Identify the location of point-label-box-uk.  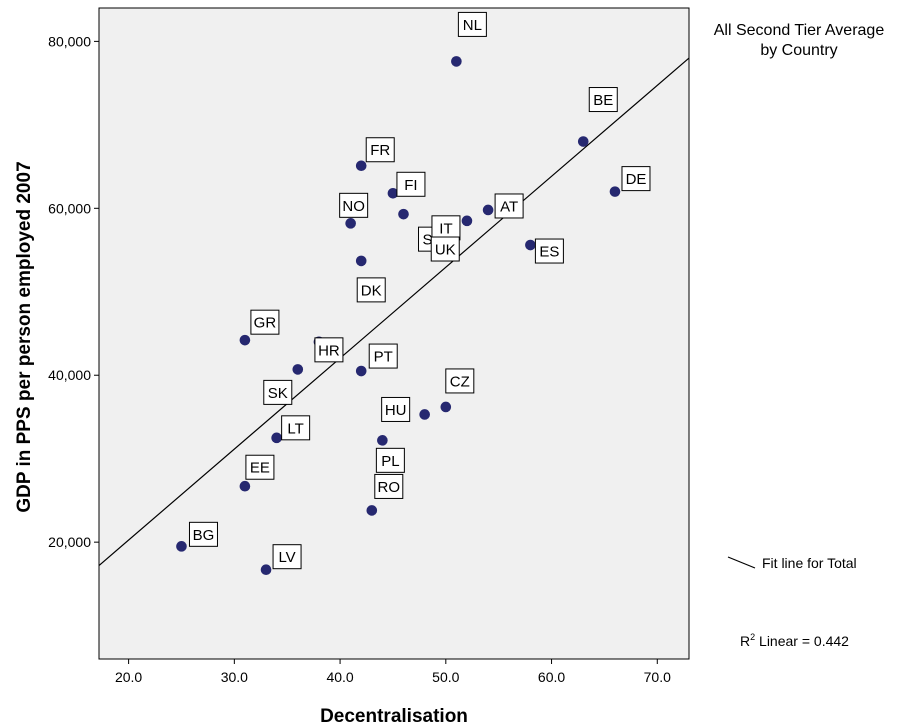
(445, 249).